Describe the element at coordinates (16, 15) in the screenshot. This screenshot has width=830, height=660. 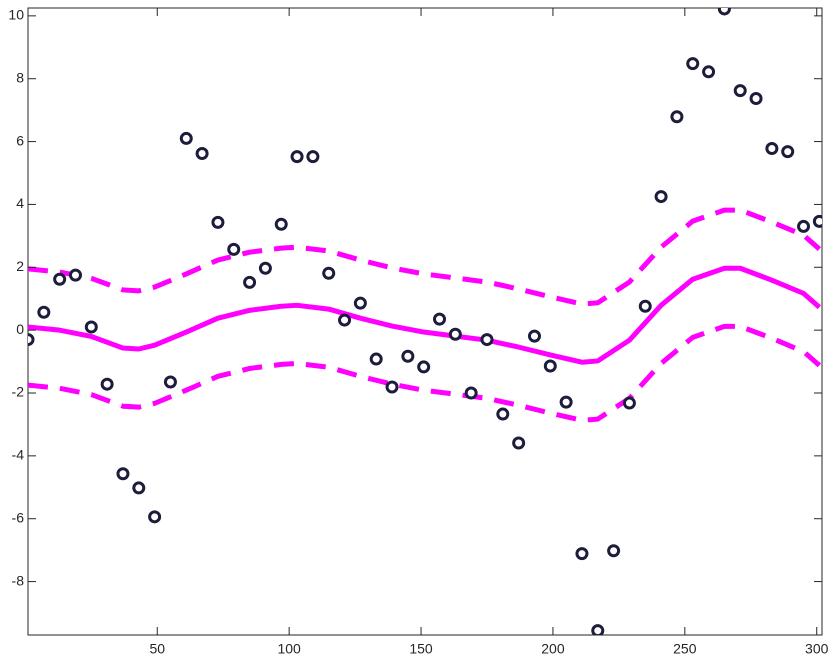
I see `y-tick-label: 10` at that location.